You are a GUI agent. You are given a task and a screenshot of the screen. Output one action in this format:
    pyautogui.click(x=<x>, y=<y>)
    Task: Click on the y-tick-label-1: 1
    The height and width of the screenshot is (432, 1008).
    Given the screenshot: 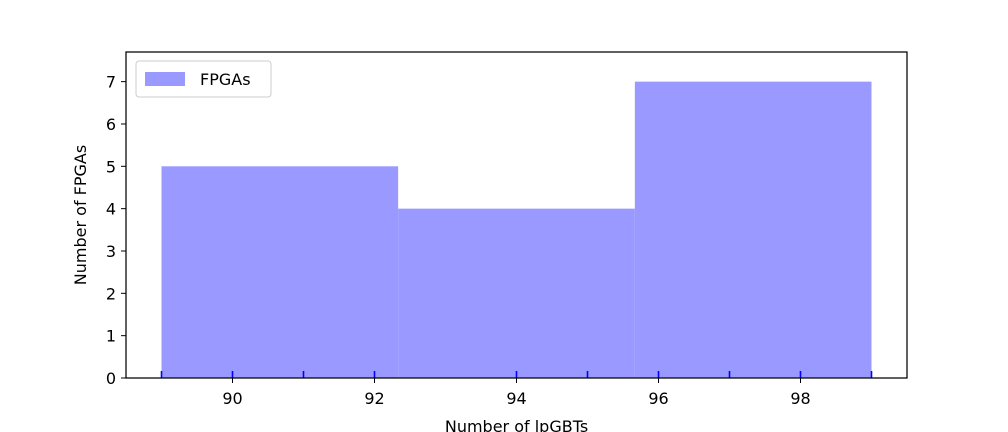 What is the action you would take?
    pyautogui.click(x=111, y=336)
    